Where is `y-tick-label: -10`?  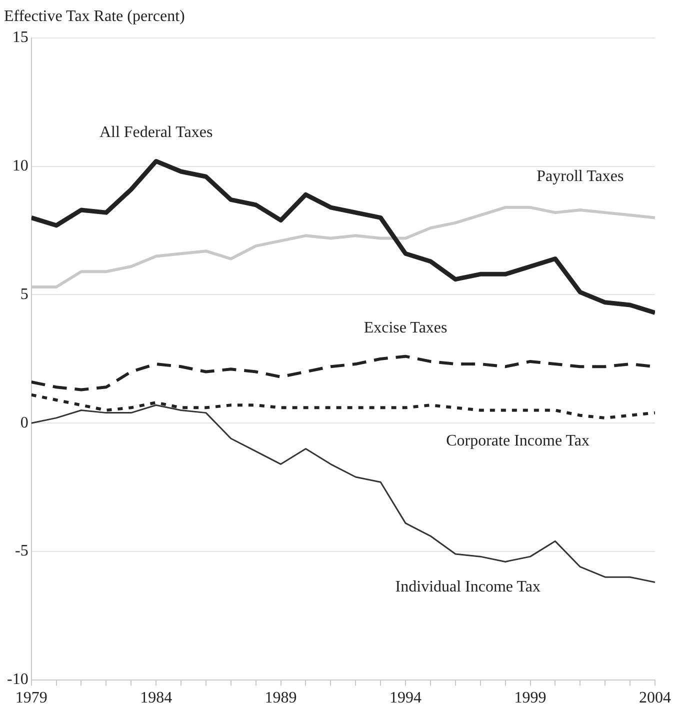
y-tick-label: -10 is located at coordinates (17, 679).